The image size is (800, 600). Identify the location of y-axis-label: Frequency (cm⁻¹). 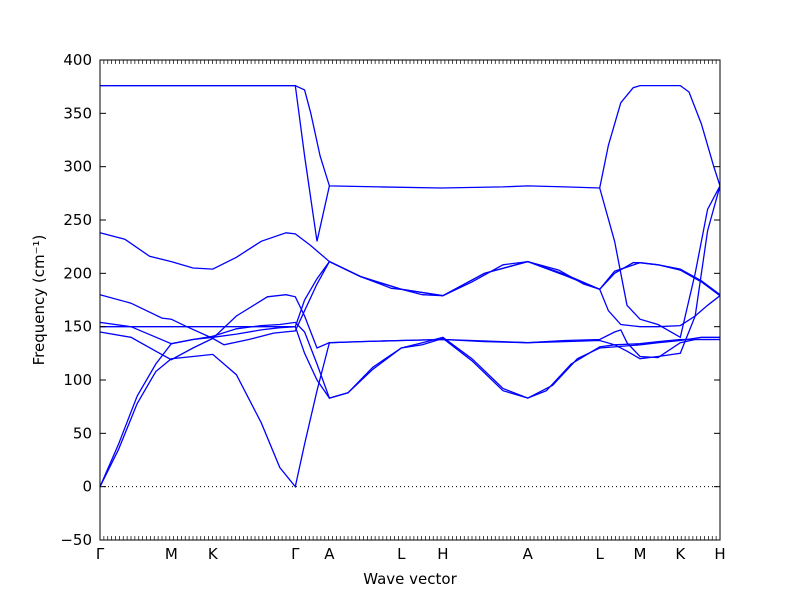
(39, 300).